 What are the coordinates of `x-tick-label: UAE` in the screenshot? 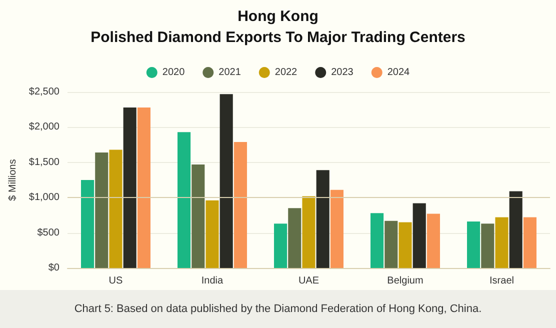 It's located at (309, 281).